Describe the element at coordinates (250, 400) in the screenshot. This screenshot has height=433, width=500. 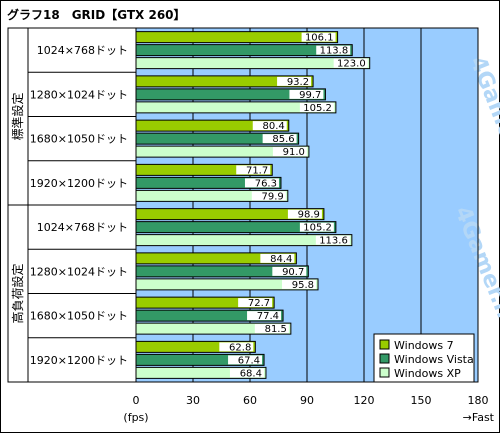
I see `x-tick-label: 60` at that location.